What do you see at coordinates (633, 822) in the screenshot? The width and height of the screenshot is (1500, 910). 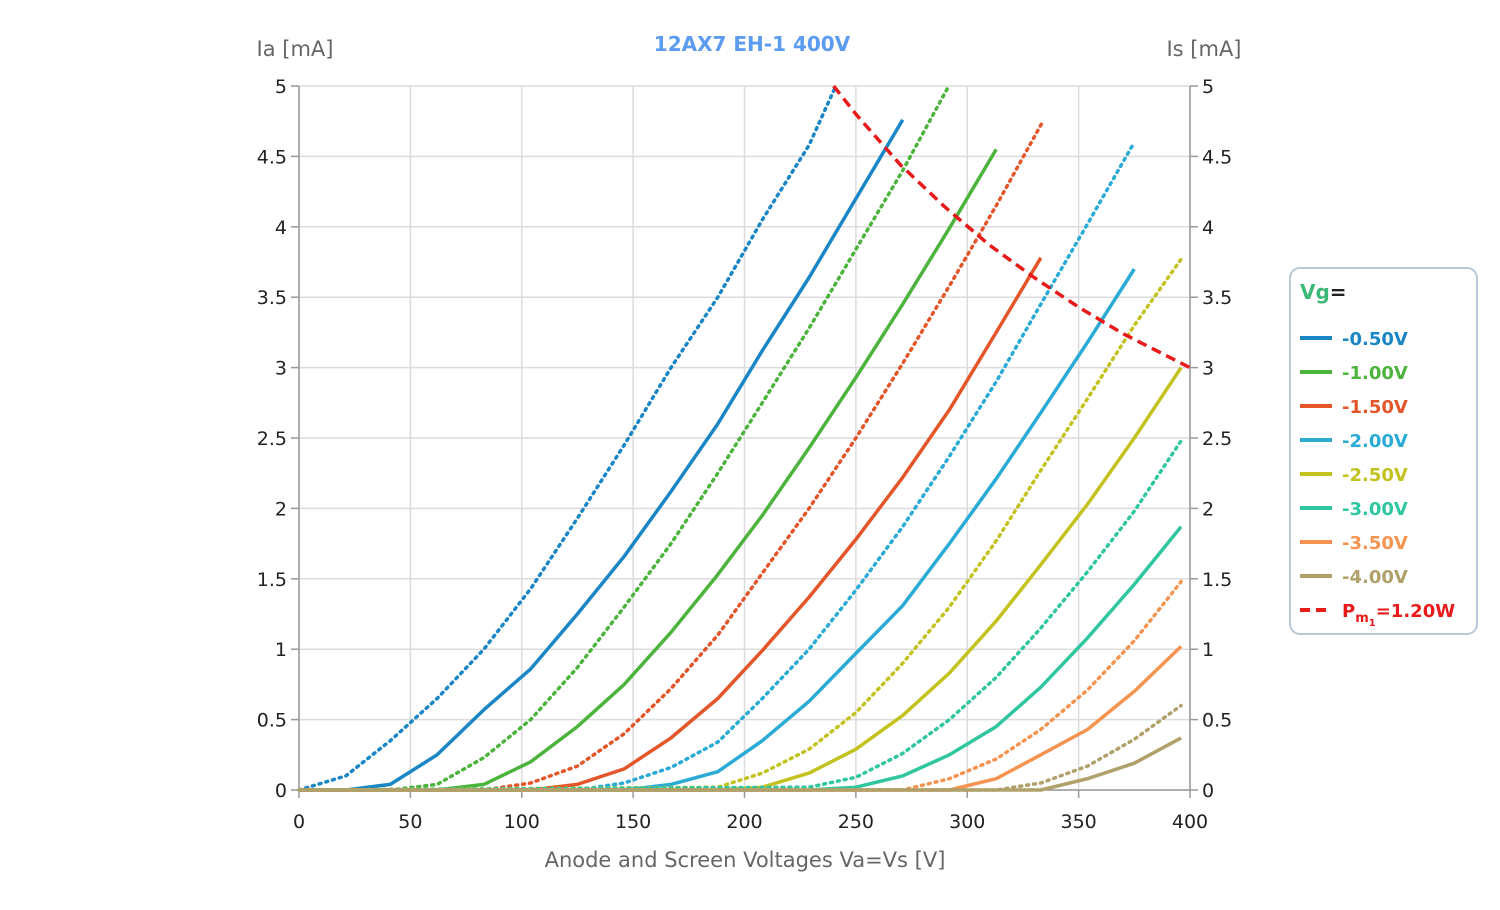 I see `x-tick-label: 150` at bounding box center [633, 822].